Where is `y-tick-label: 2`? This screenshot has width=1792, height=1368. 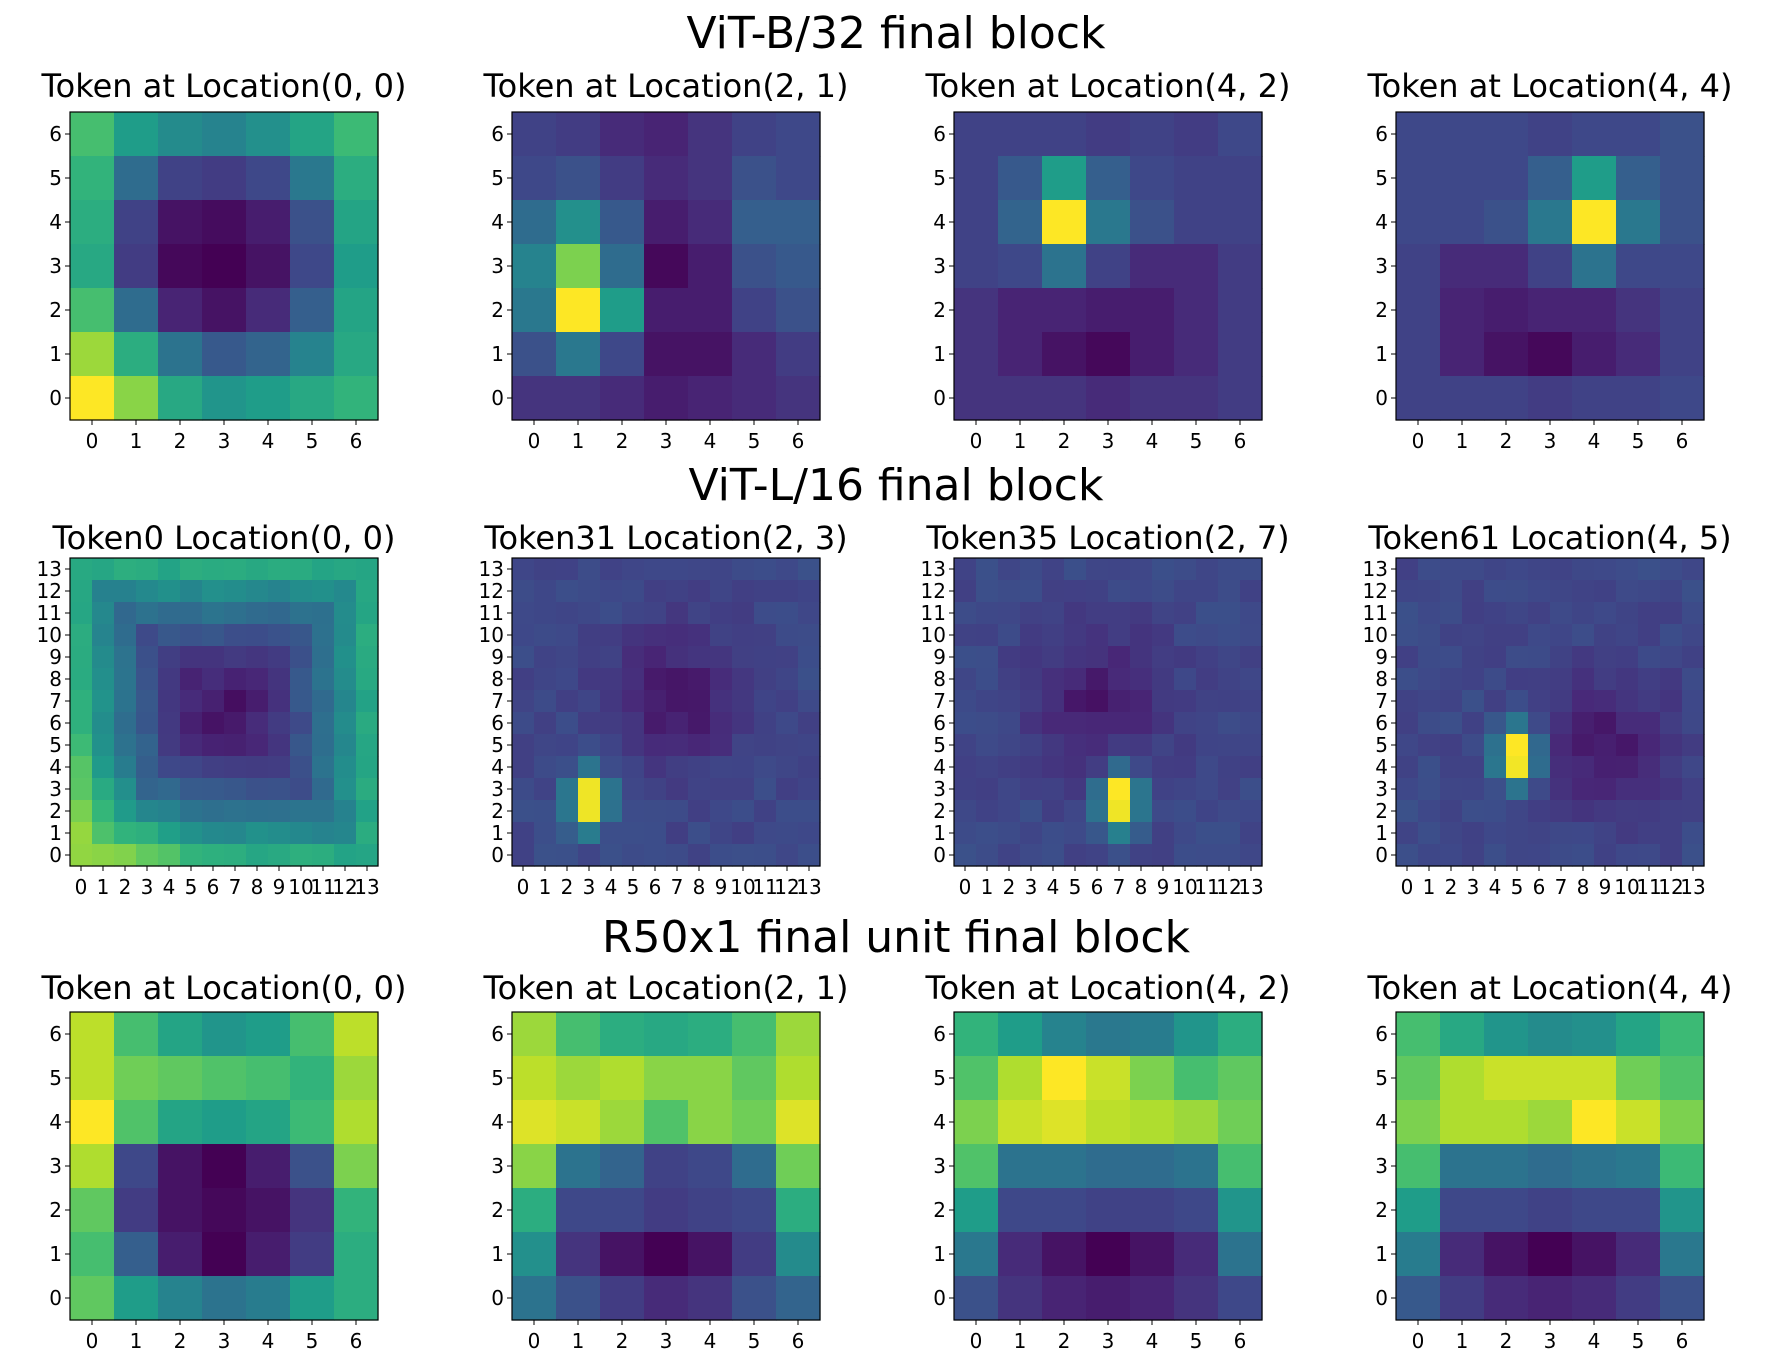 y-tick-label: 2 is located at coordinates (497, 811).